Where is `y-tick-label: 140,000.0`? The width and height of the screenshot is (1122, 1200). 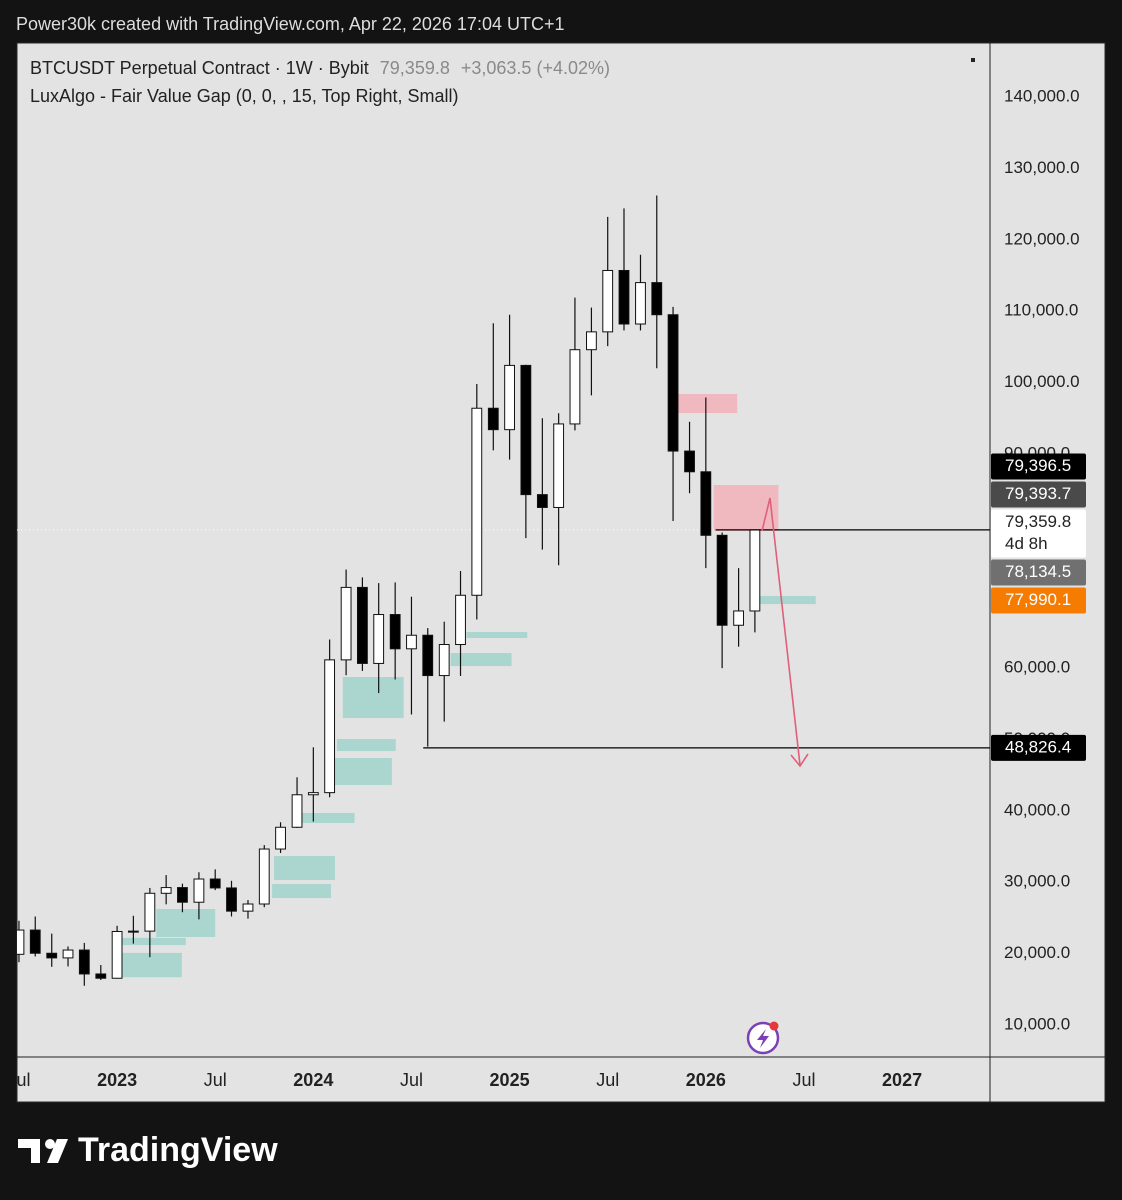 y-tick-label: 140,000.0 is located at coordinates (1042, 95).